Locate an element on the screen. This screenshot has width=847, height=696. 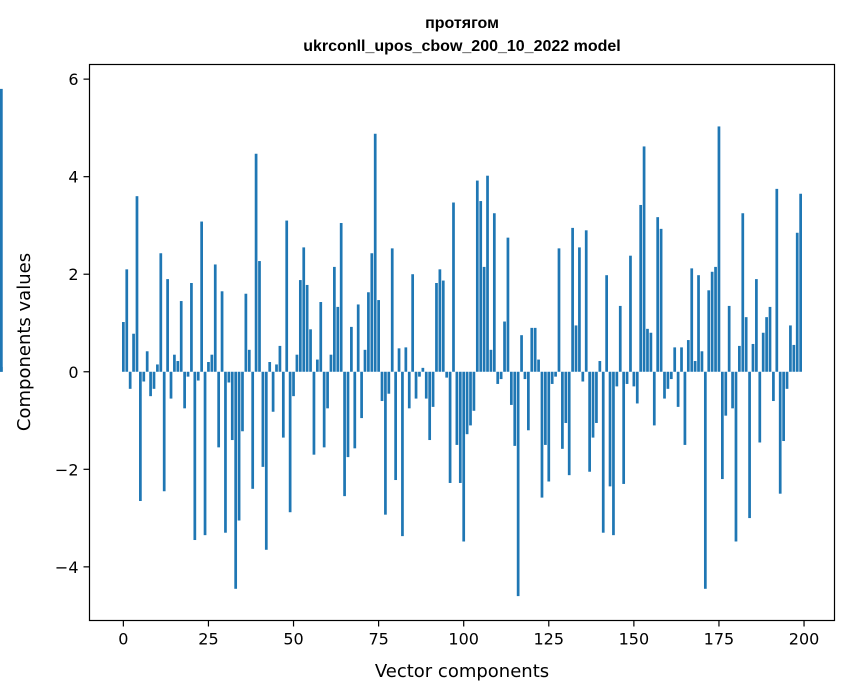
y-axis-ticks: −4 −2 0 2 4 6 is located at coordinates (72, 323).